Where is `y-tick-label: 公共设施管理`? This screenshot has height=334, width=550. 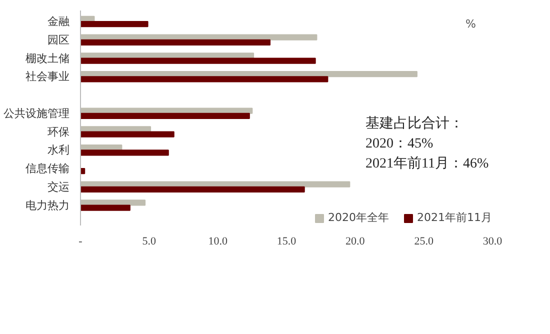 y-tick-label: 公共设施管理 is located at coordinates (37, 113).